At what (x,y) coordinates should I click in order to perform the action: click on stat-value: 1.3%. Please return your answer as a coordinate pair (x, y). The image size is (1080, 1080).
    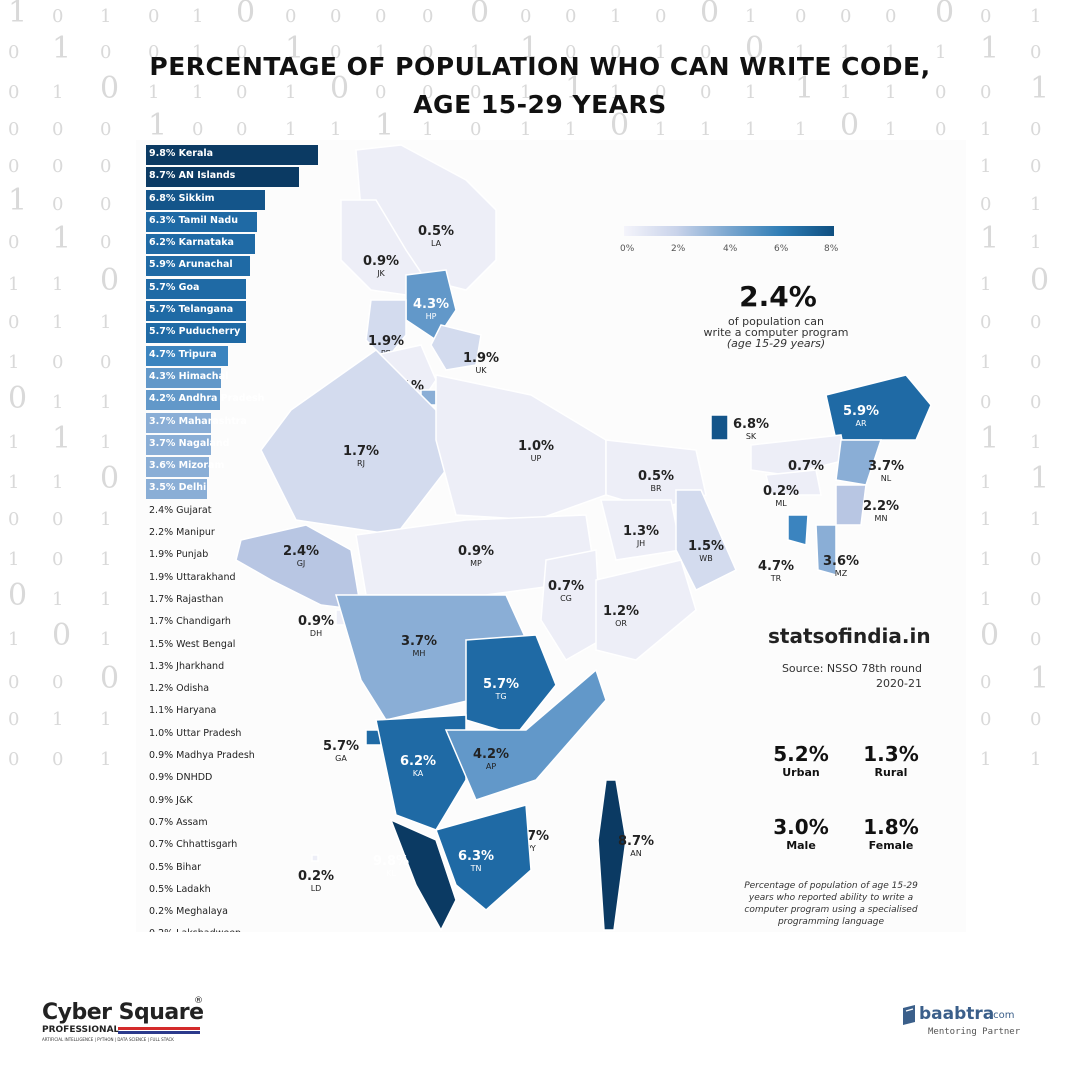
    Looking at the image, I should click on (891, 754).